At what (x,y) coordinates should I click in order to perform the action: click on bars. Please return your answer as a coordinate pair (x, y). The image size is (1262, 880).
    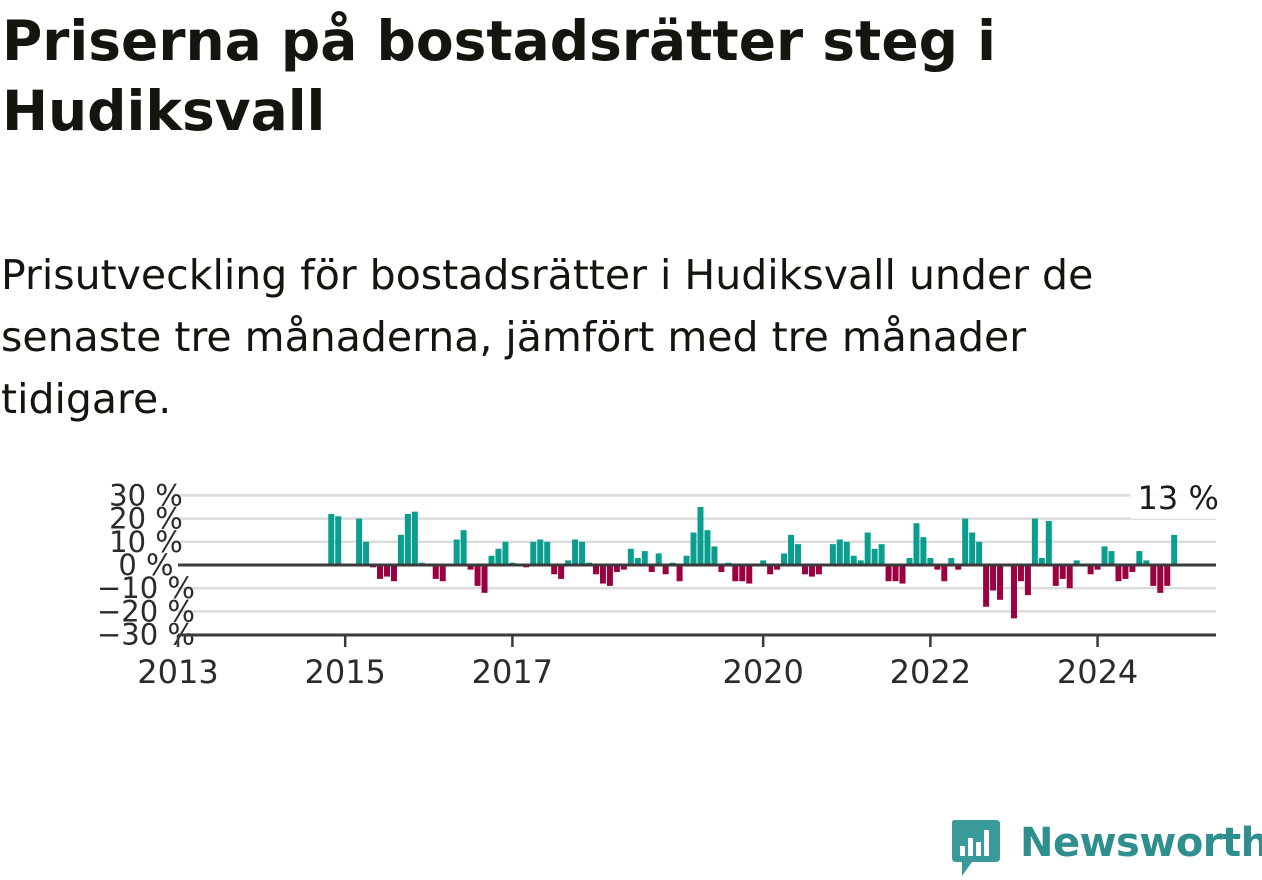
    Looking at the image, I should click on (753, 563).